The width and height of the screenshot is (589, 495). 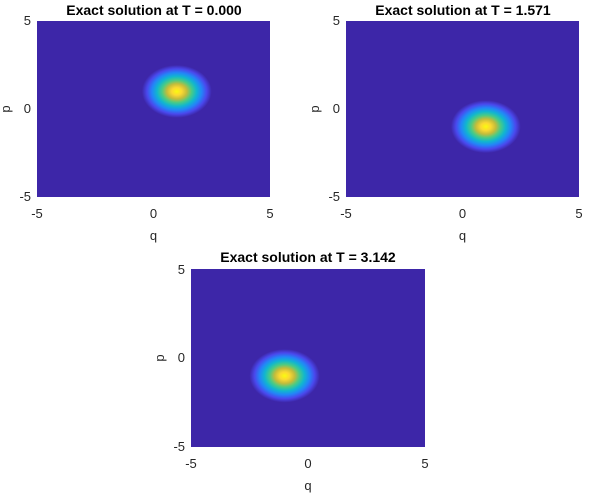 I want to click on subplot-1-xlabel: q, so click(x=153, y=235).